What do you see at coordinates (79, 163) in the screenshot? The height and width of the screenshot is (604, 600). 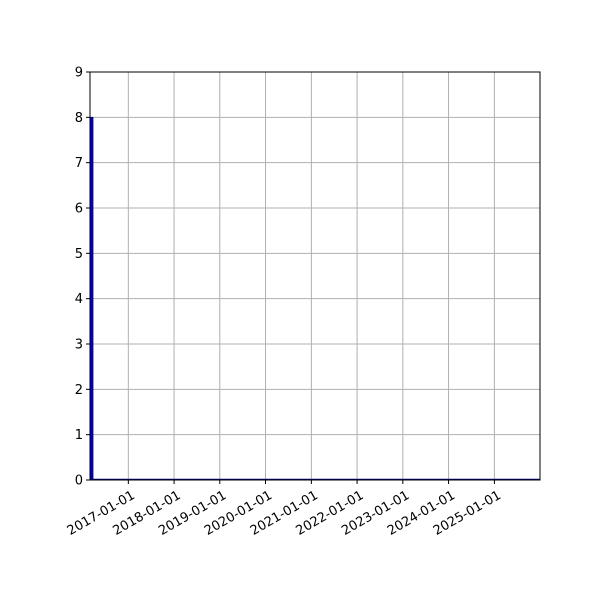 I see `y-tick-label: 7` at bounding box center [79, 163].